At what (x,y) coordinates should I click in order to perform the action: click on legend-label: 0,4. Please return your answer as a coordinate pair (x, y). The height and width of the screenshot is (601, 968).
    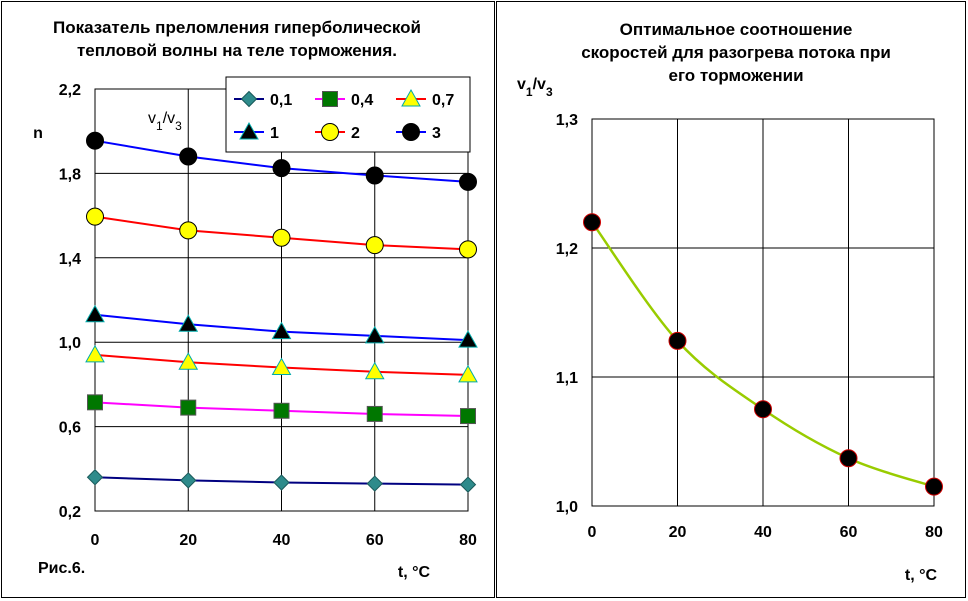
    Looking at the image, I should click on (362, 100).